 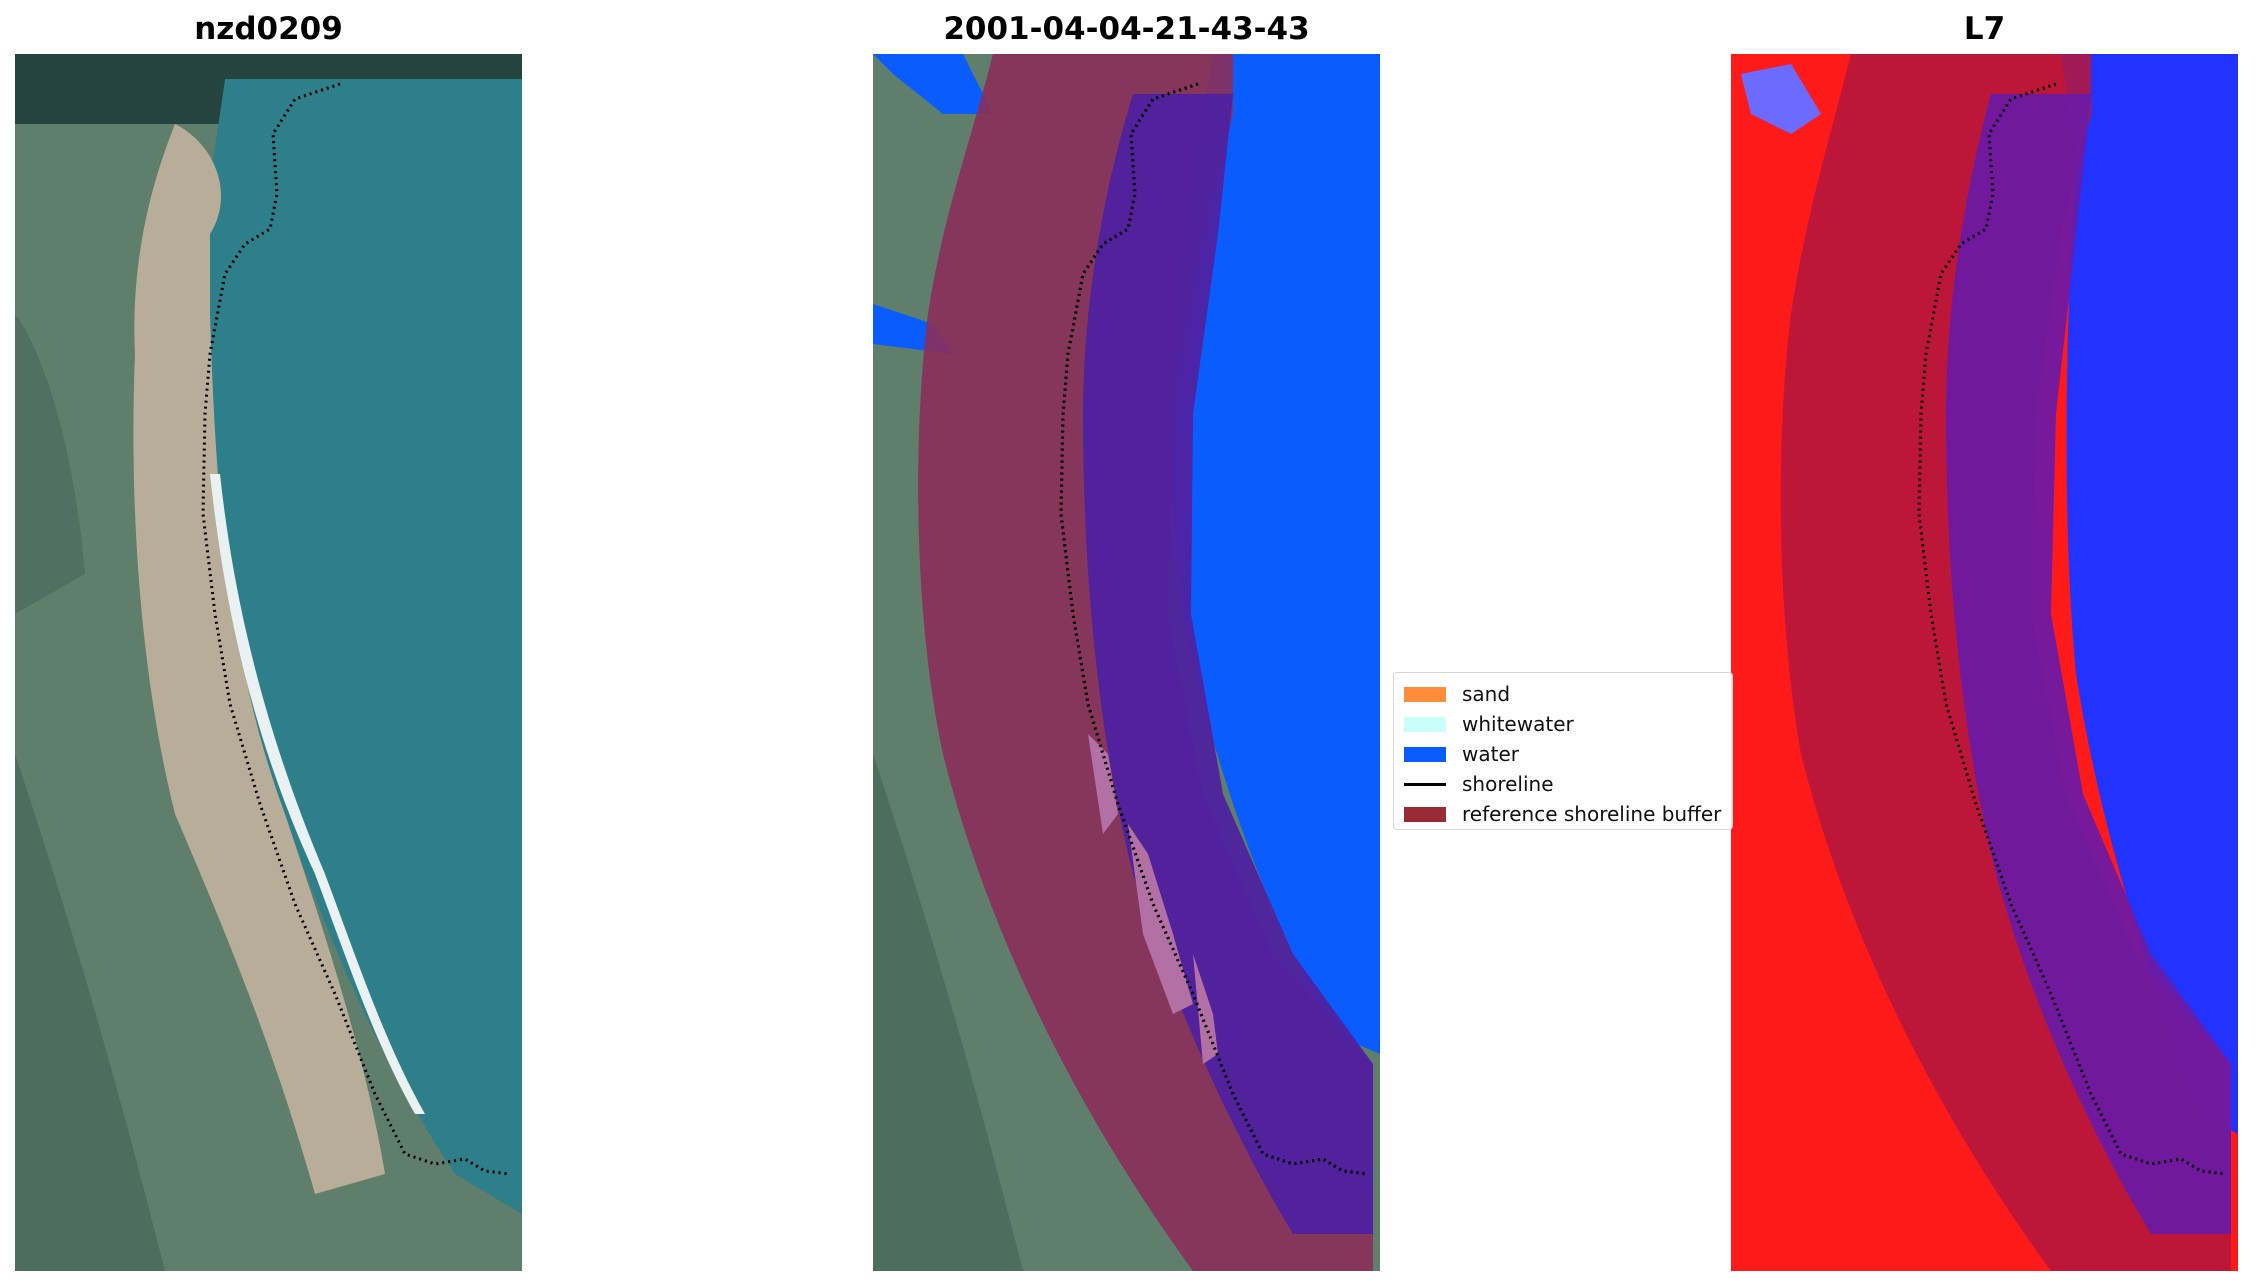 I want to click on buffer-swatch, so click(x=1425, y=814).